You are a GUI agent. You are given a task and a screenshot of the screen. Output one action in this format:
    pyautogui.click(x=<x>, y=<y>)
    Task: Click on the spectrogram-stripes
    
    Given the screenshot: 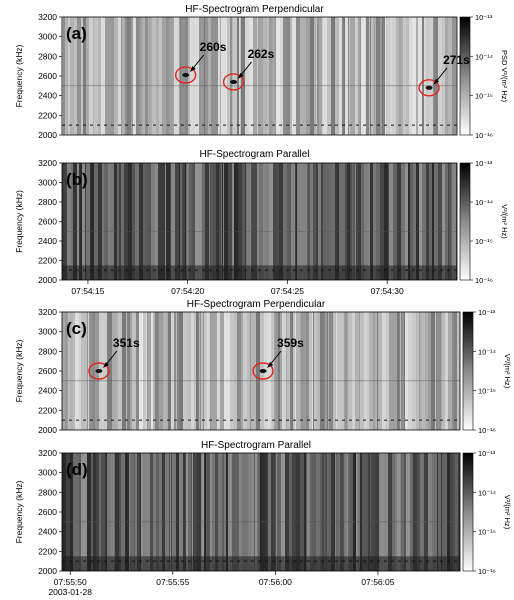 What is the action you would take?
    pyautogui.click(x=259, y=221)
    